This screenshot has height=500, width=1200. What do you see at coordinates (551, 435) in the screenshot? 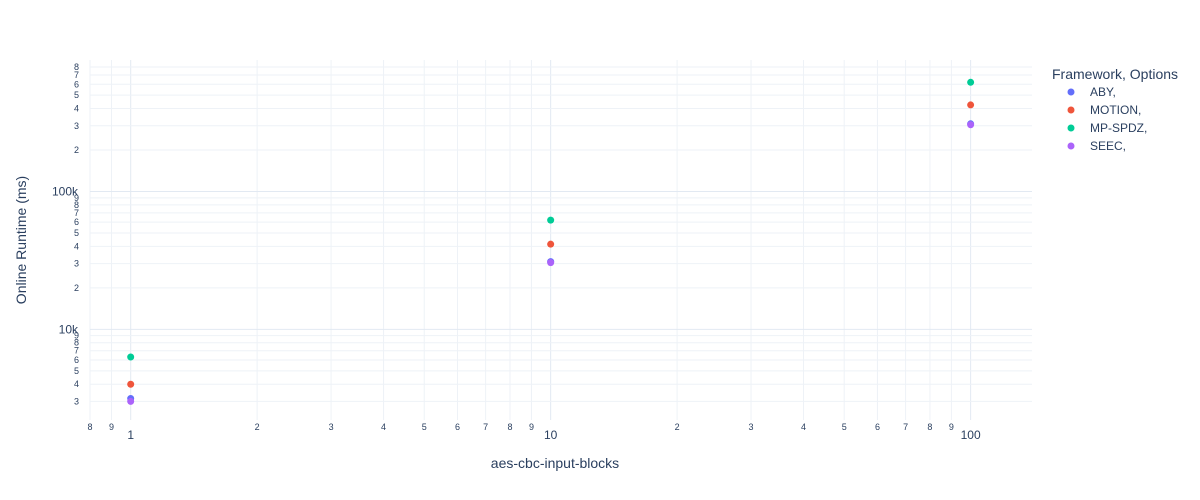
I see `x-major-tick-label: 10` at bounding box center [551, 435].